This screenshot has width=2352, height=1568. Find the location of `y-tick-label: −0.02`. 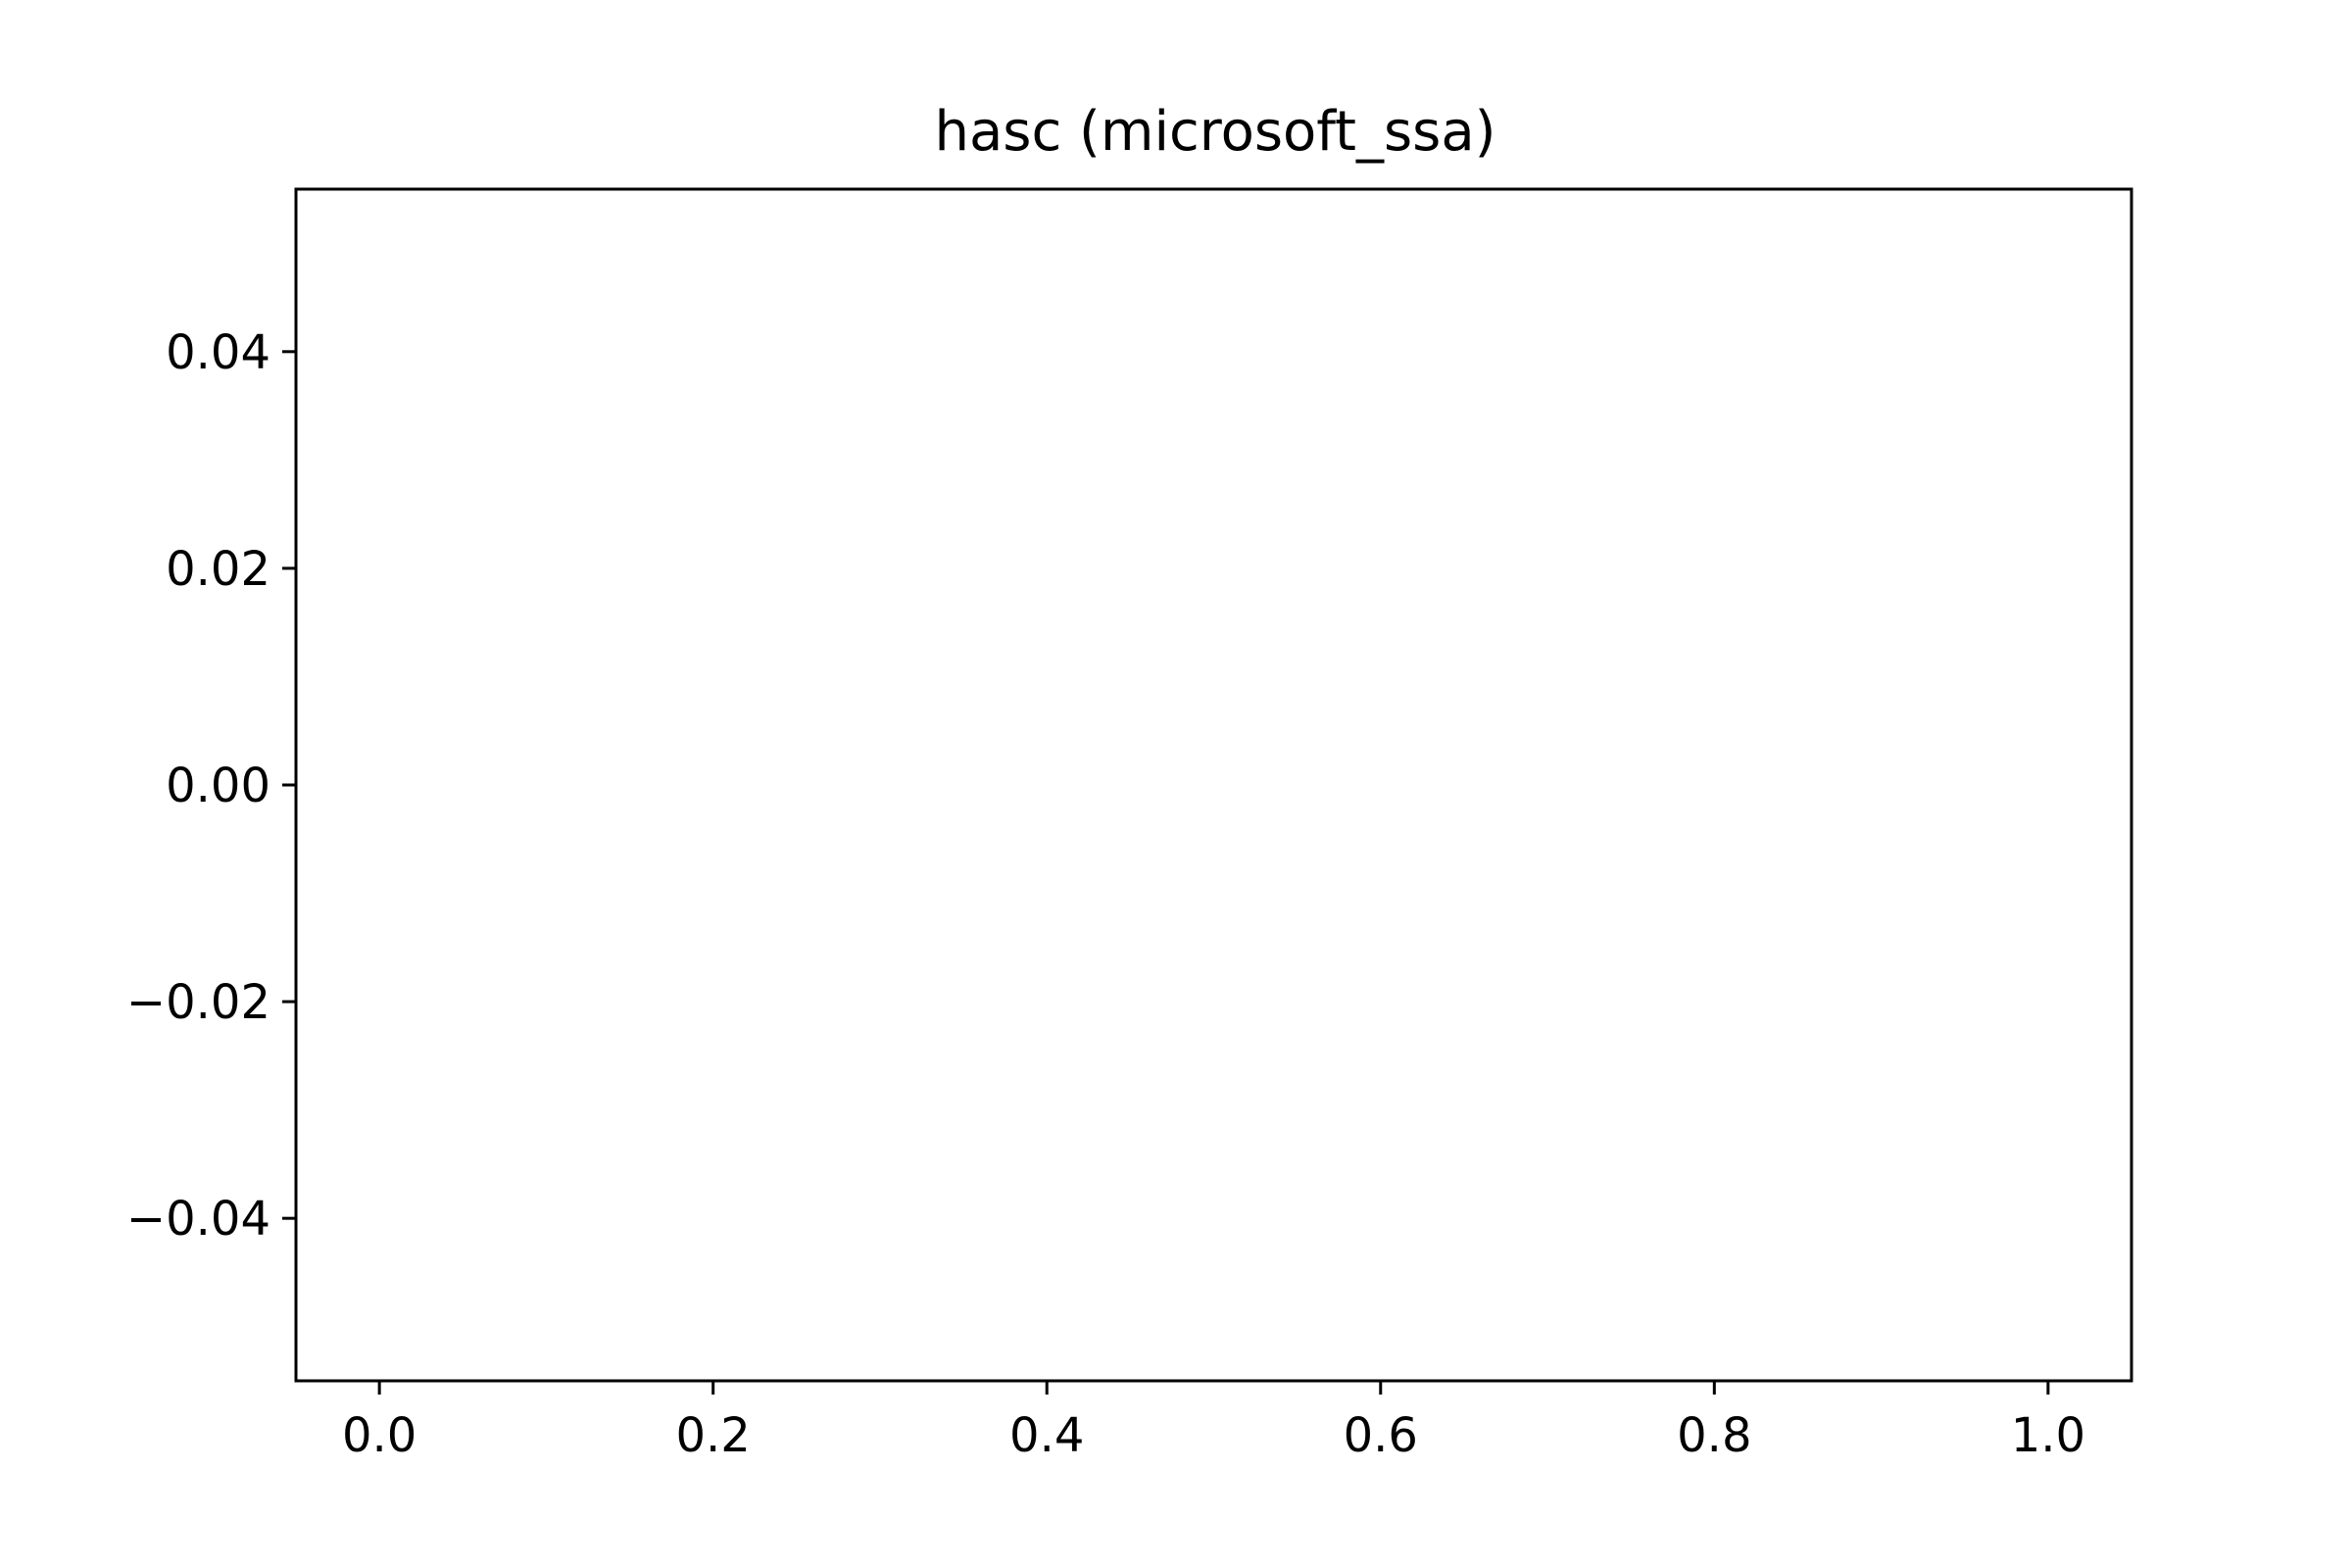

y-tick-label: −0.02 is located at coordinates (198, 1002).